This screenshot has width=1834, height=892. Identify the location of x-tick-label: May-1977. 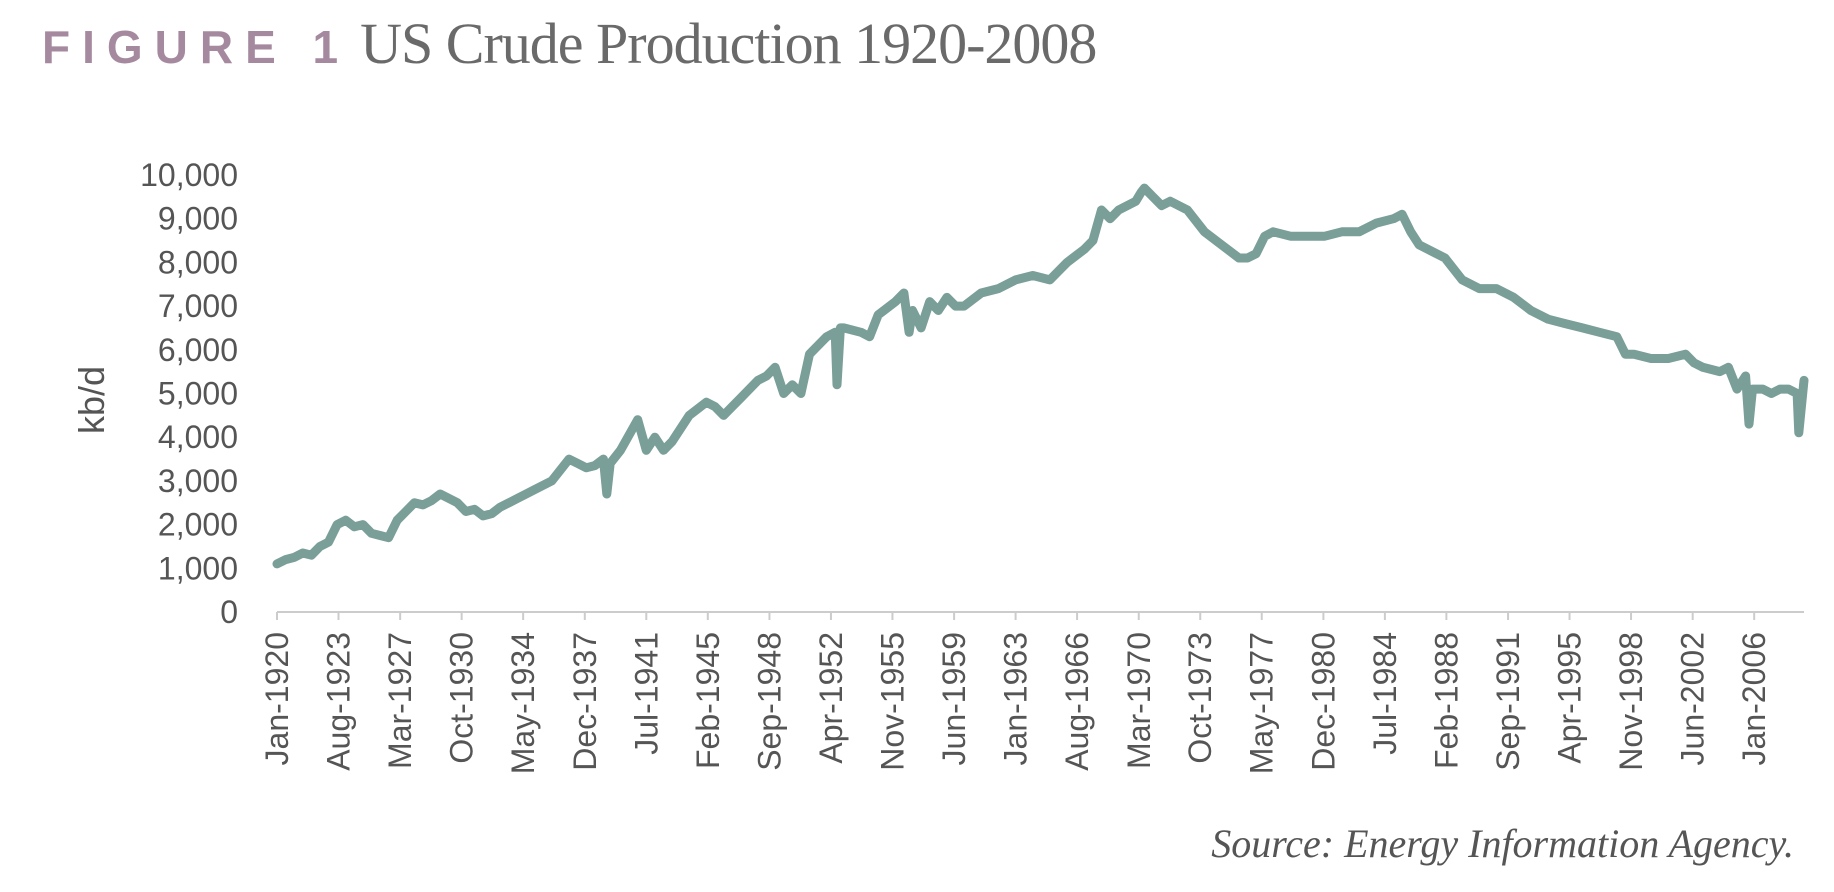
(1262, 703).